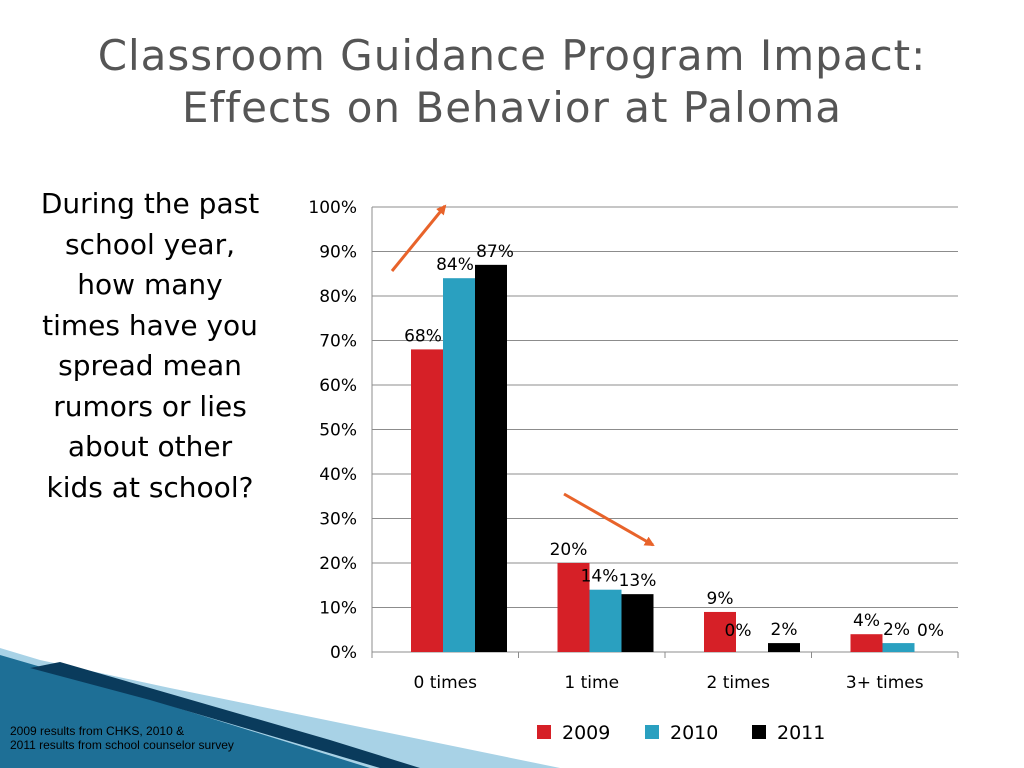 This screenshot has height=768, width=1024. What do you see at coordinates (427, 500) in the screenshot?
I see `bar-2009-0-times` at bounding box center [427, 500].